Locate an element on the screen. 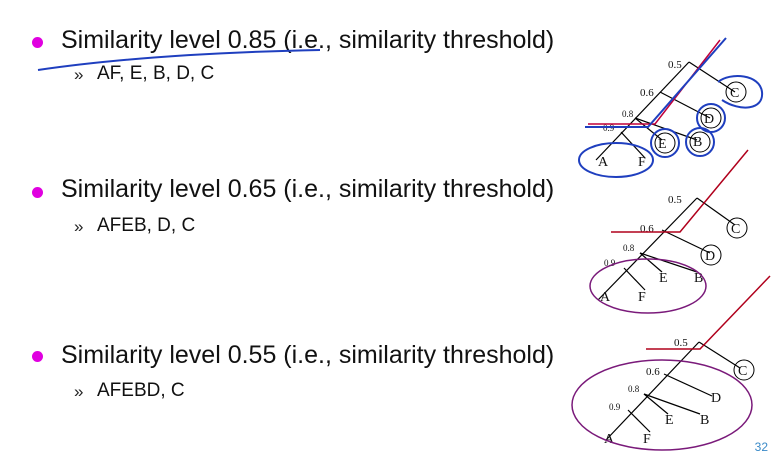 Image resolution: width=774 pixels, height=456 pixels. dendrogram-2: 0.5 0.6 0.8 0.9 A F E B D C is located at coordinates (669, 231).